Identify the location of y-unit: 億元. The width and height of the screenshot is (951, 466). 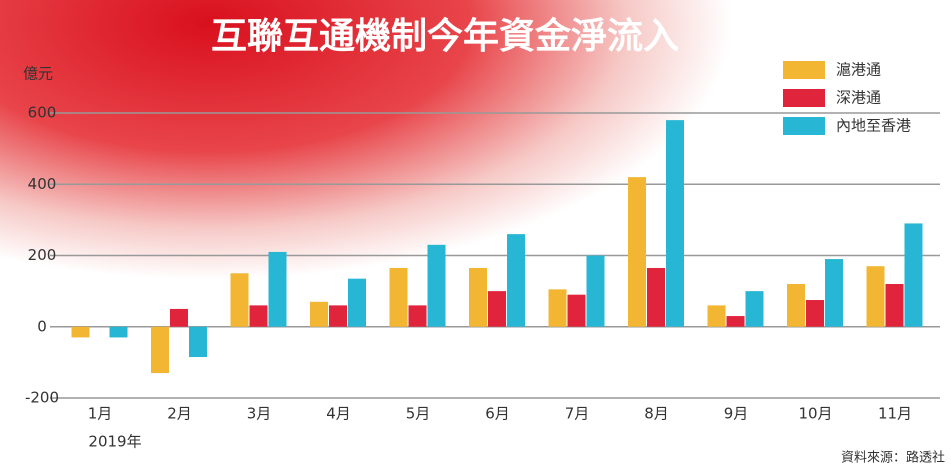
(38, 74).